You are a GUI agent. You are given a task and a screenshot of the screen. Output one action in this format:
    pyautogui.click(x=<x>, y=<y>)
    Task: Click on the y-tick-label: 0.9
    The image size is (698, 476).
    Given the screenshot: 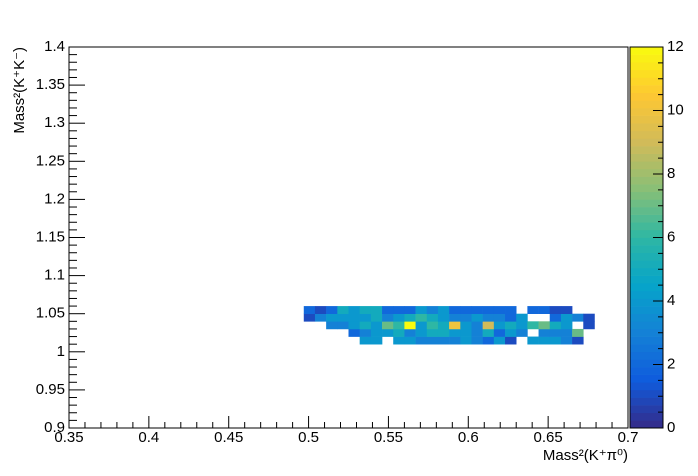 What is the action you would take?
    pyautogui.click(x=54, y=427)
    